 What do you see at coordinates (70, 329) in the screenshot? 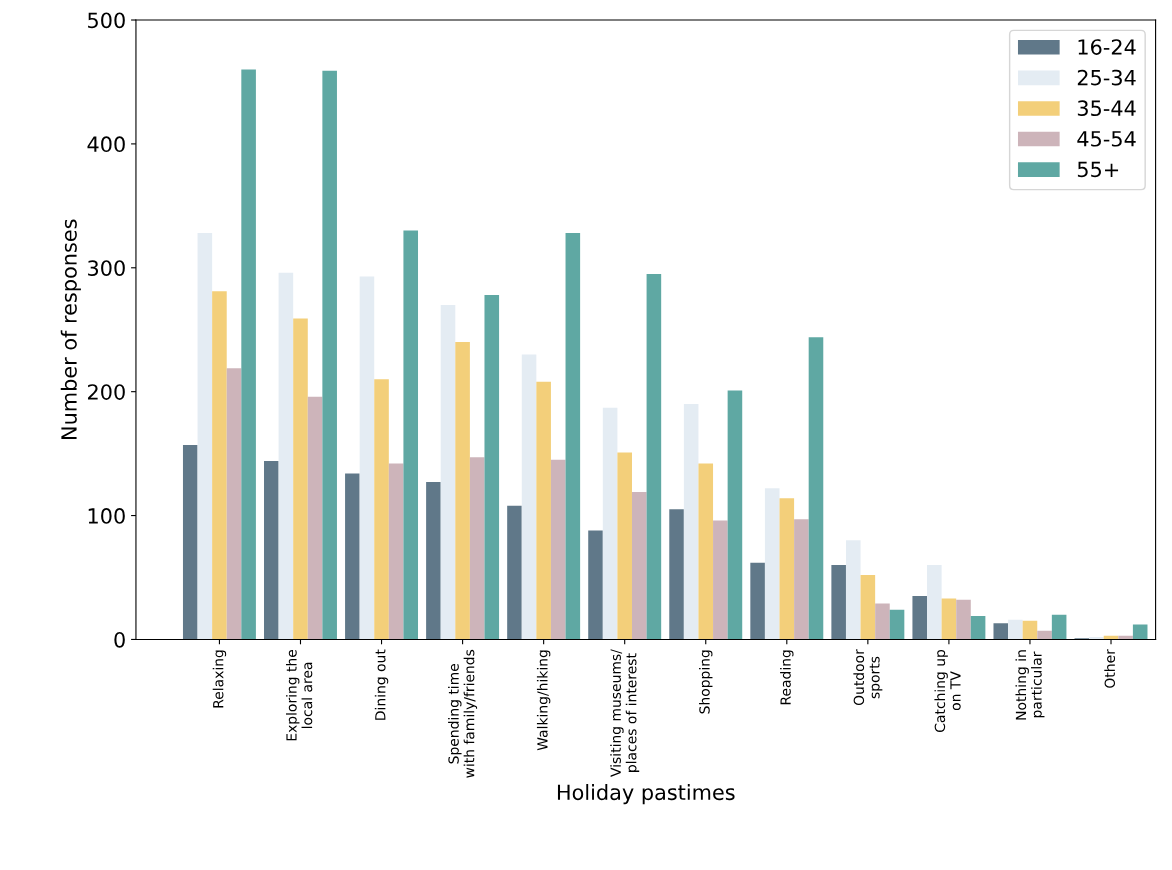
I see `y-axis-title: Number of responses` at bounding box center [70, 329].